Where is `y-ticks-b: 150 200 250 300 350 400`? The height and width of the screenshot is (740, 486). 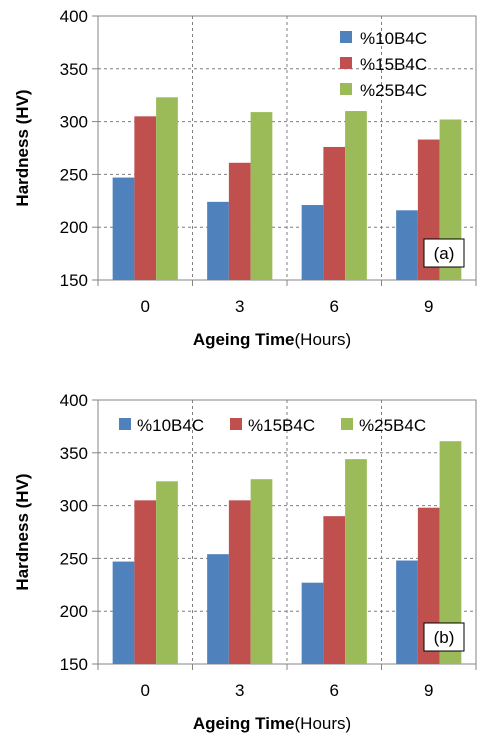 y-ticks-b: 150 200 250 300 350 400 is located at coordinates (79, 532).